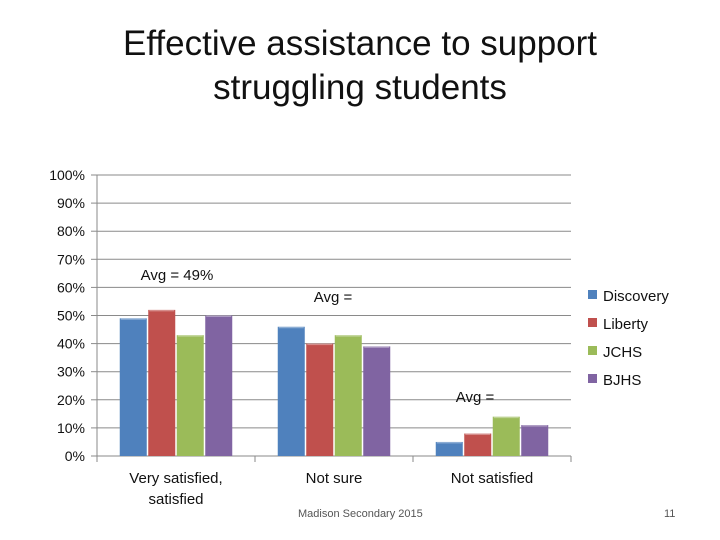  Describe the element at coordinates (492, 478) in the screenshot. I see `x-category-label: Not satisfied` at that location.